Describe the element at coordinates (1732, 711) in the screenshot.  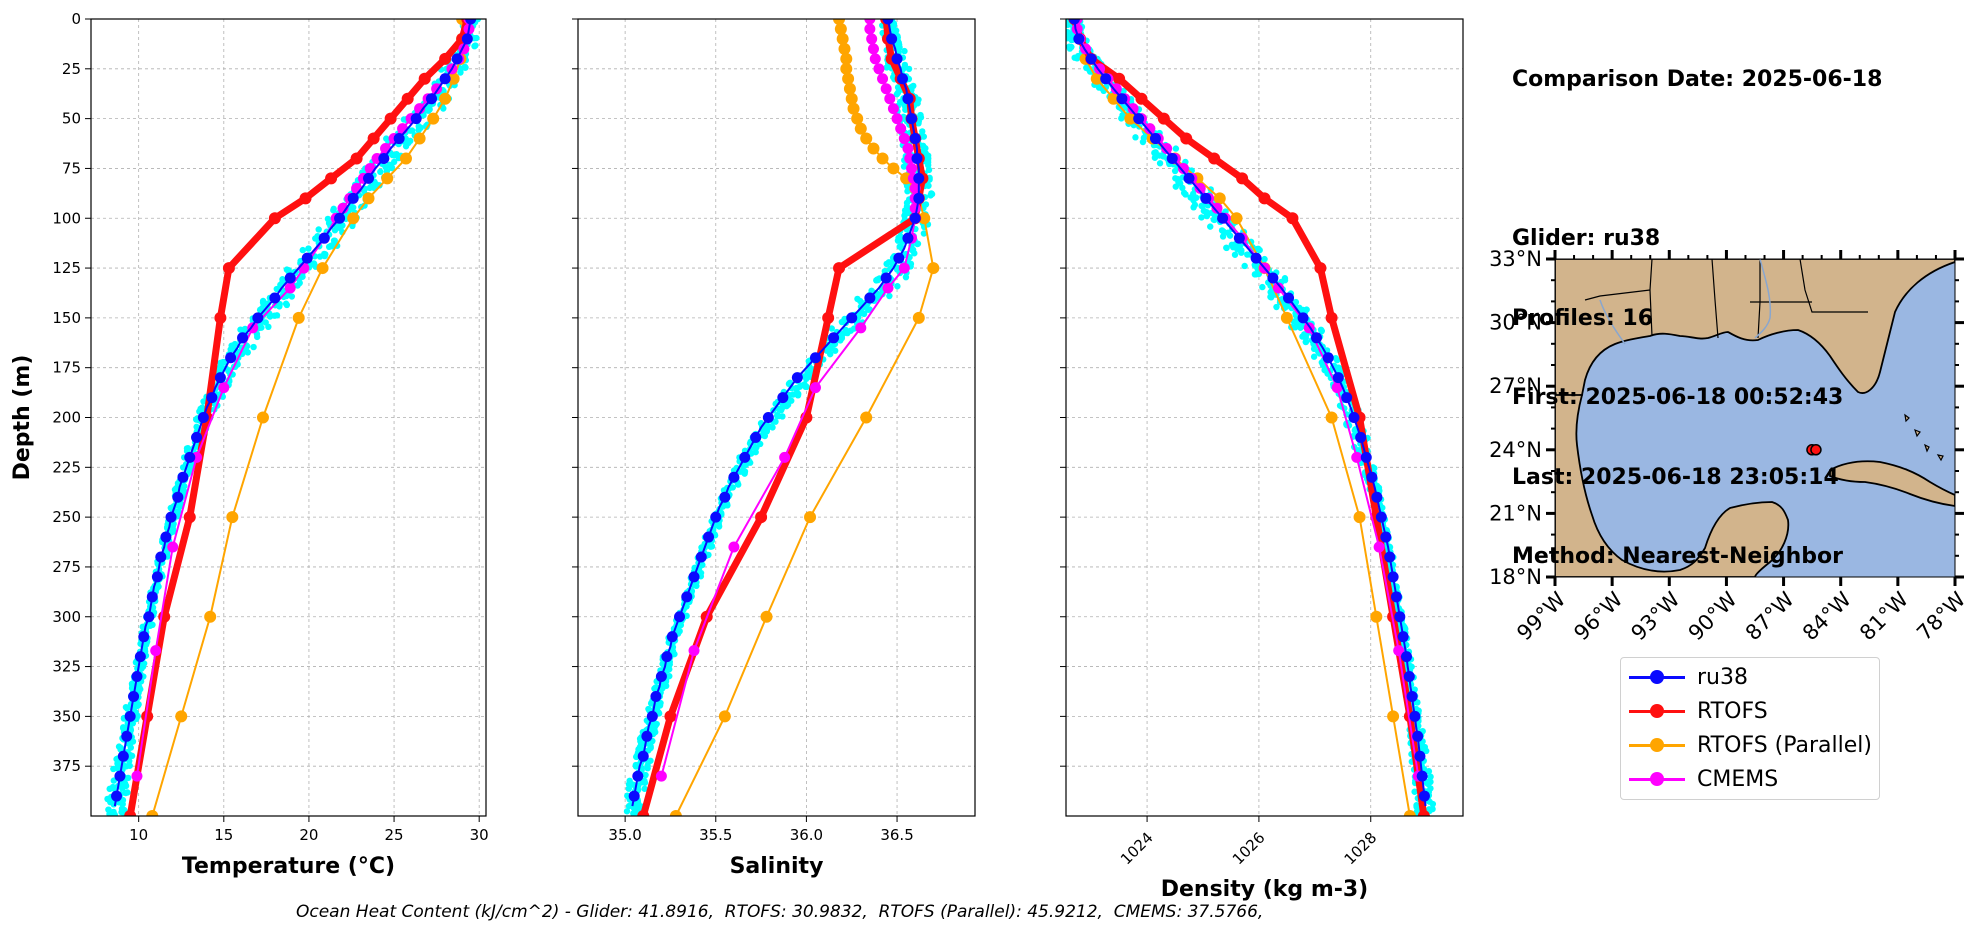
I see `legend-label: RTOFS` at that location.